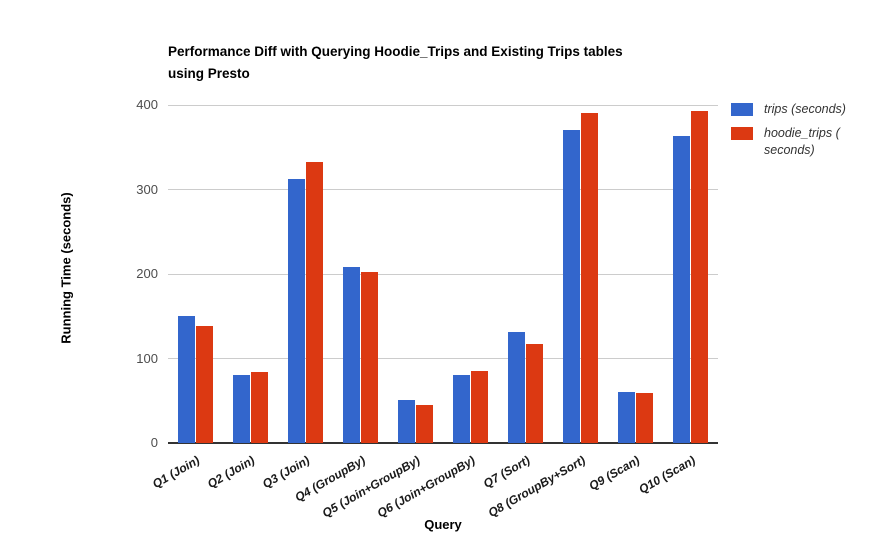  What do you see at coordinates (426, 487) in the screenshot?
I see `x-tick-label-q6-join-groupby: Q6 (Join+GroupBy)` at bounding box center [426, 487].